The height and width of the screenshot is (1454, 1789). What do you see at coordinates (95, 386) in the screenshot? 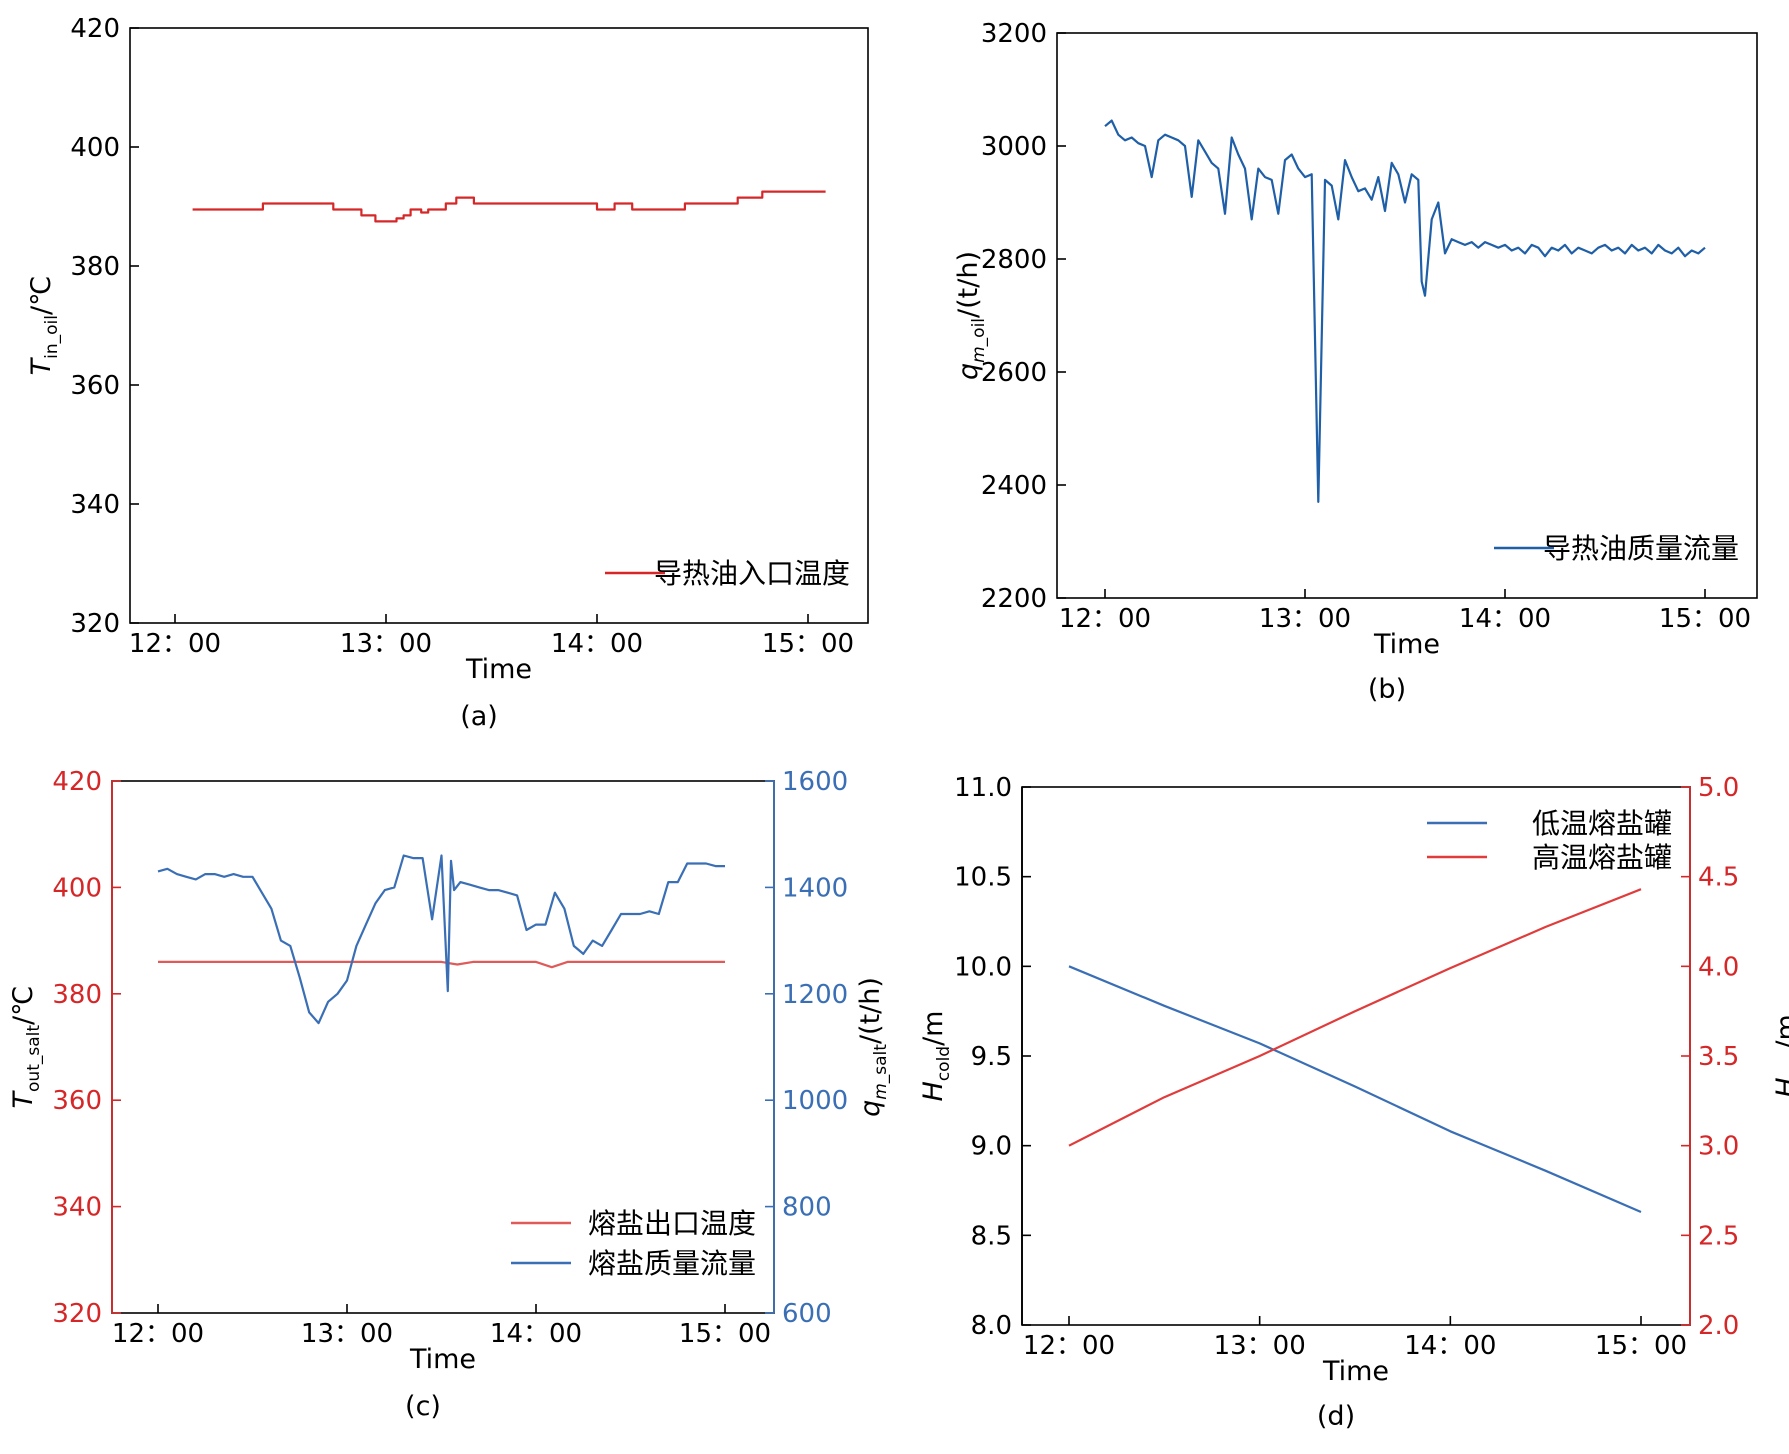
I see `y-tick-label: 360` at bounding box center [95, 386].